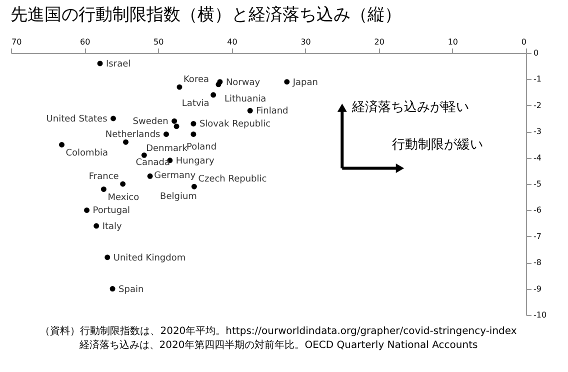  Describe the element at coordinates (17, 42) in the screenshot. I see `x-tick-label: 70` at that location.